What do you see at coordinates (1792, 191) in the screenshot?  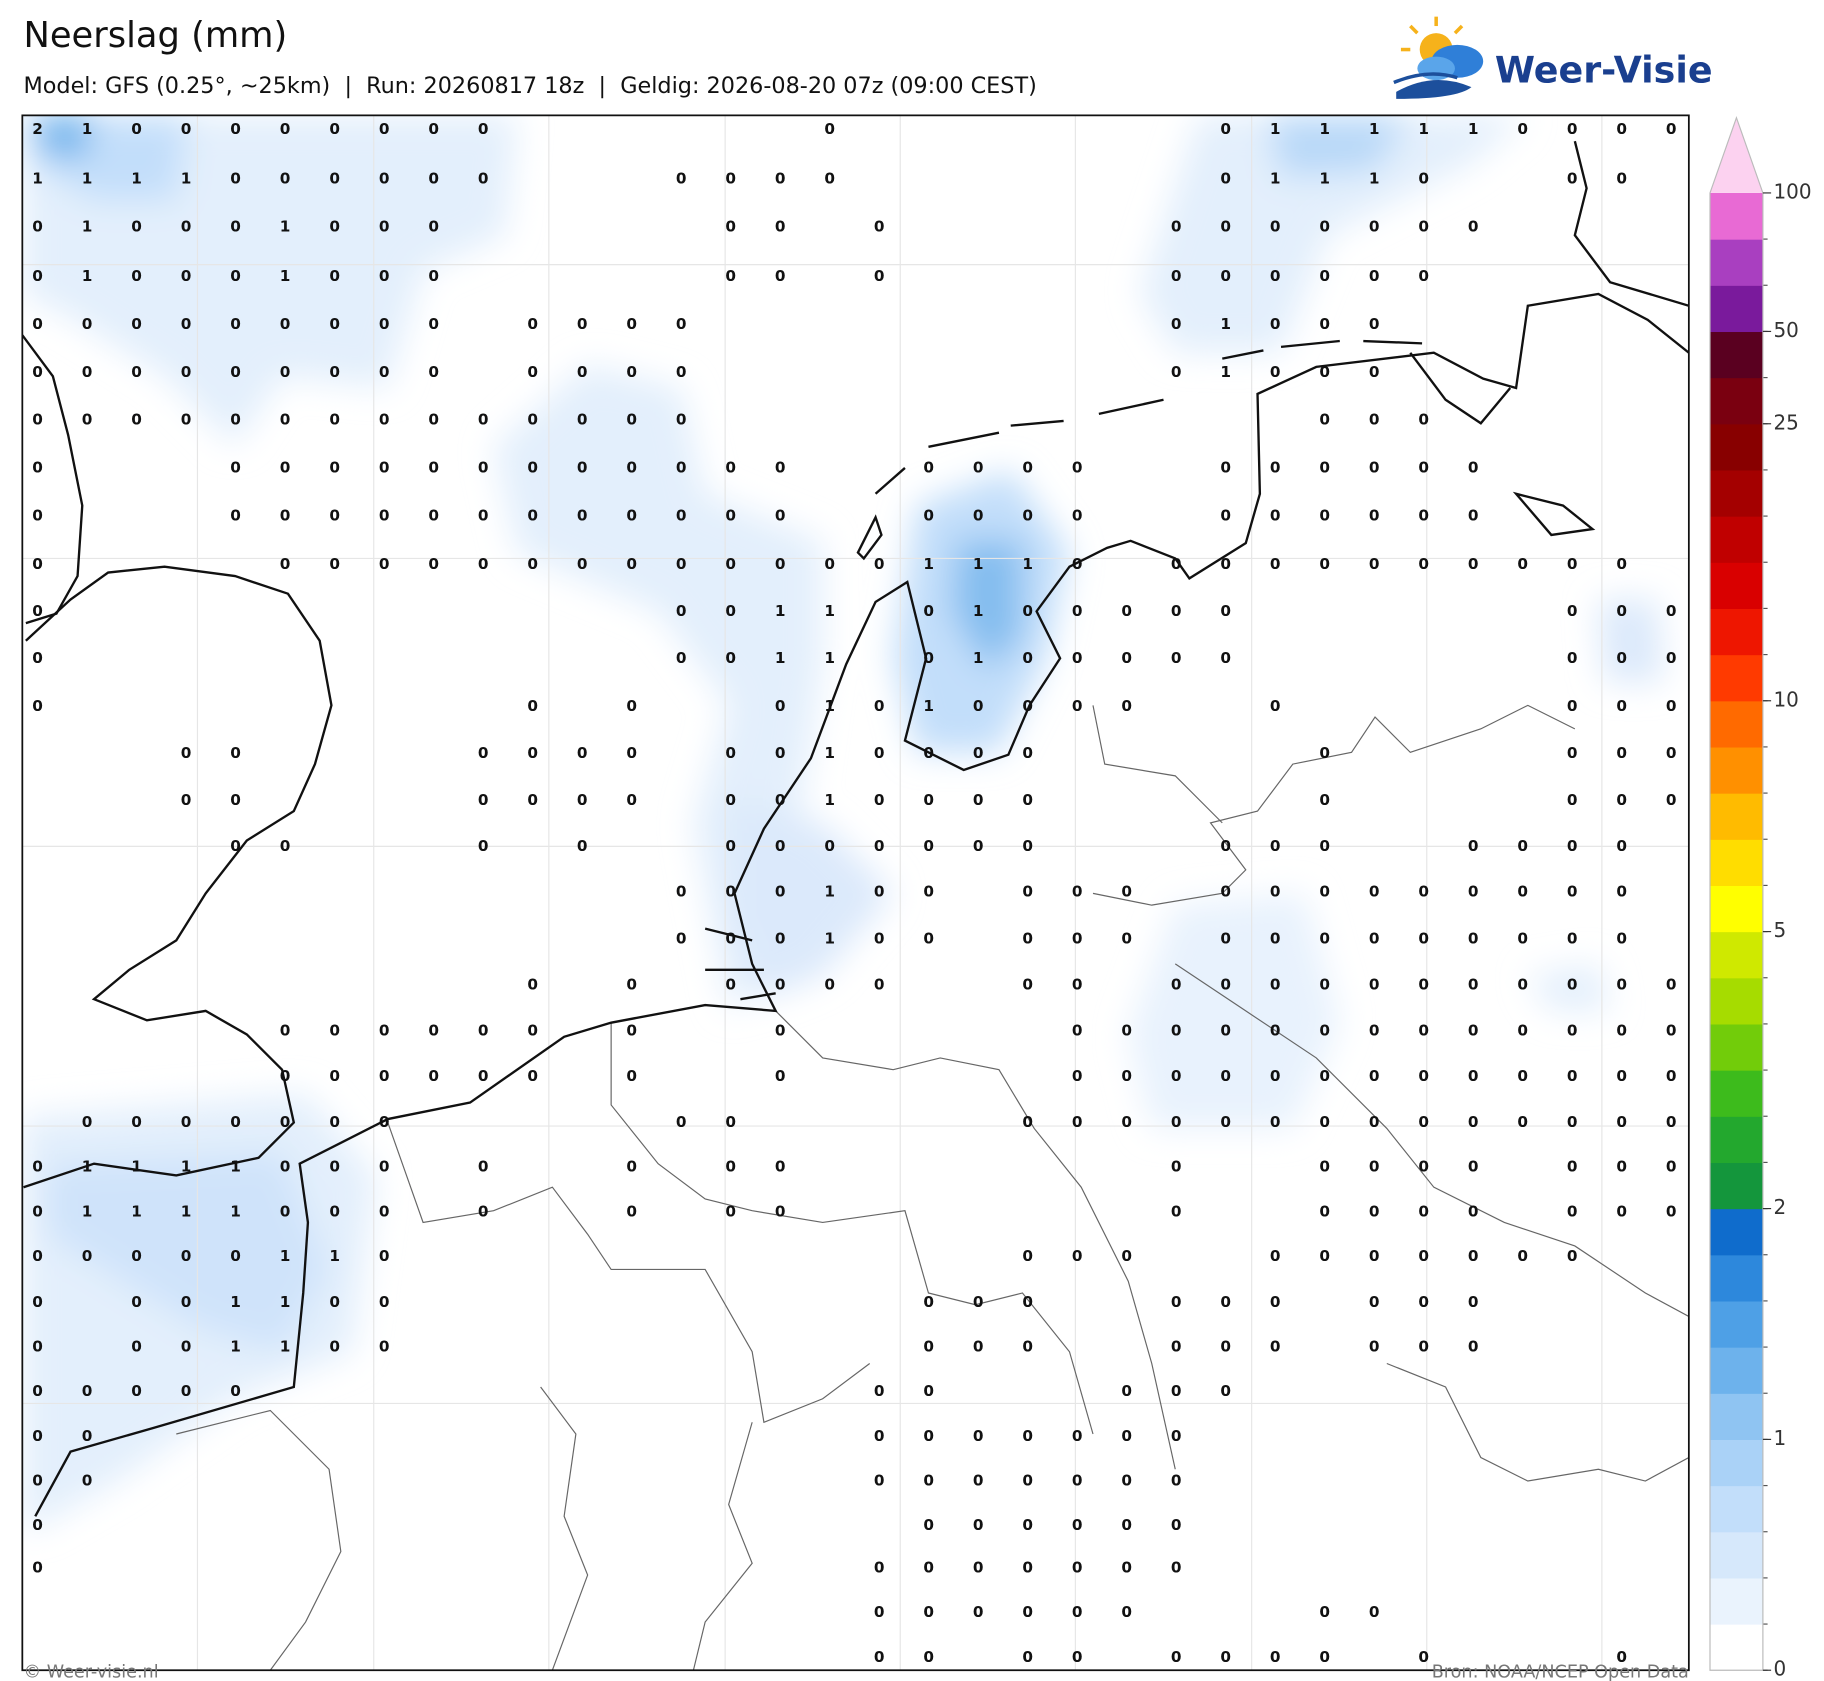 I see `colorbar-tick-label: 100` at bounding box center [1792, 191].